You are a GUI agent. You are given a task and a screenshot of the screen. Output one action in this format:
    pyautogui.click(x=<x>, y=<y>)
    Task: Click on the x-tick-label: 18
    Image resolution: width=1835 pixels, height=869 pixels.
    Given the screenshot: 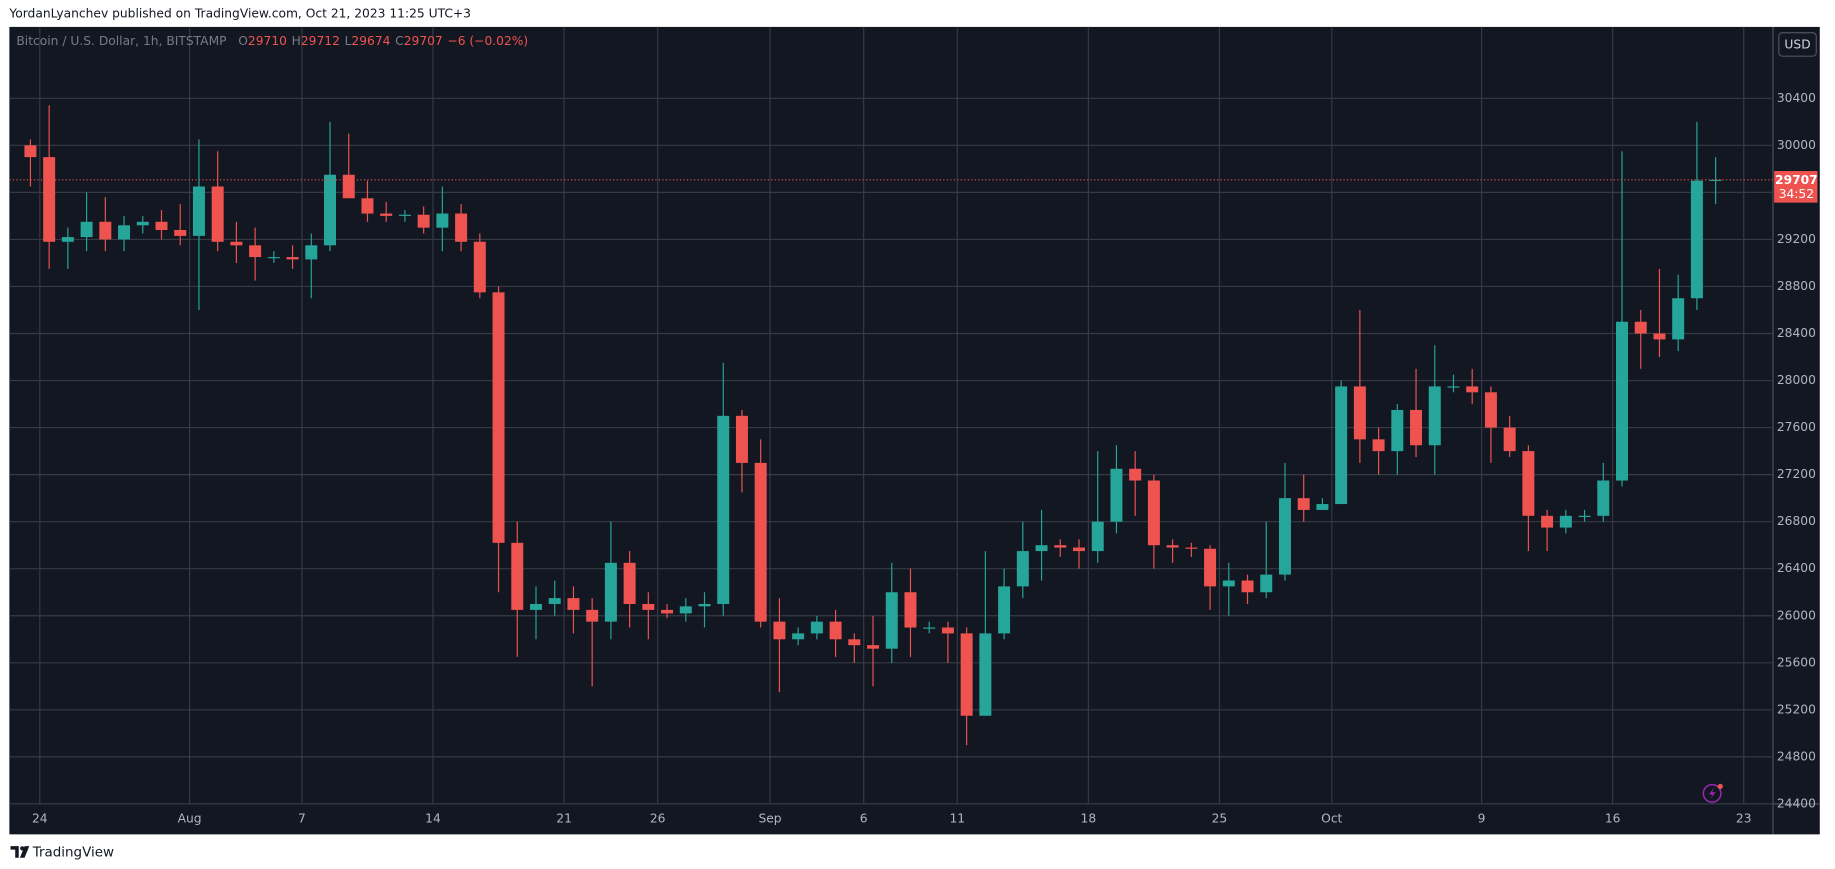 What is the action you would take?
    pyautogui.click(x=1089, y=819)
    